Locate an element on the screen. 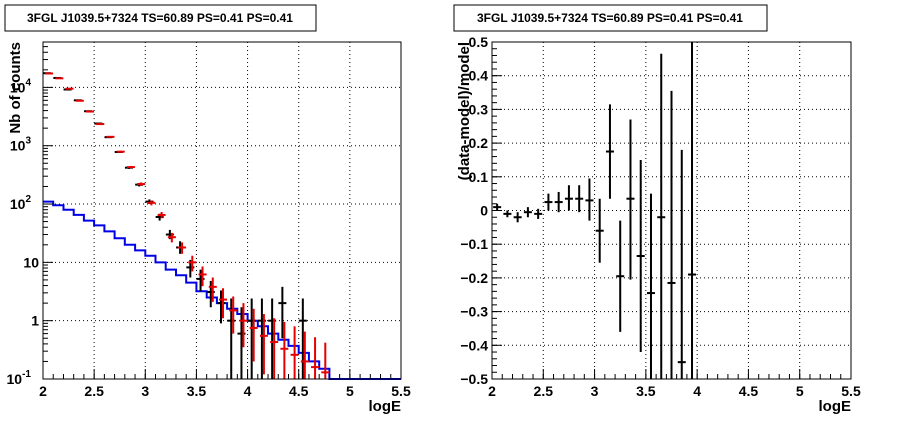  left-x-tick-label: 5 is located at coordinates (350, 391).